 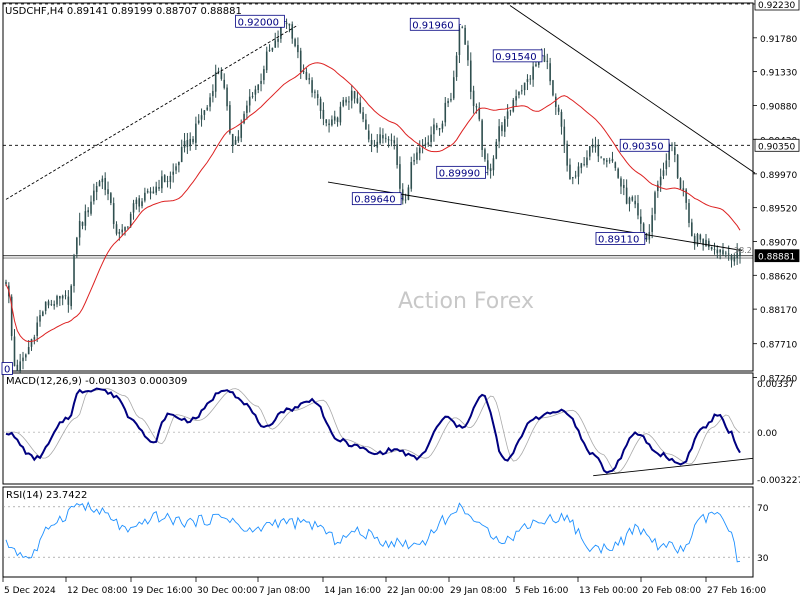 What do you see at coordinates (459, 173) in the screenshot?
I see `price-annotation-label: 0.89990` at bounding box center [459, 173].